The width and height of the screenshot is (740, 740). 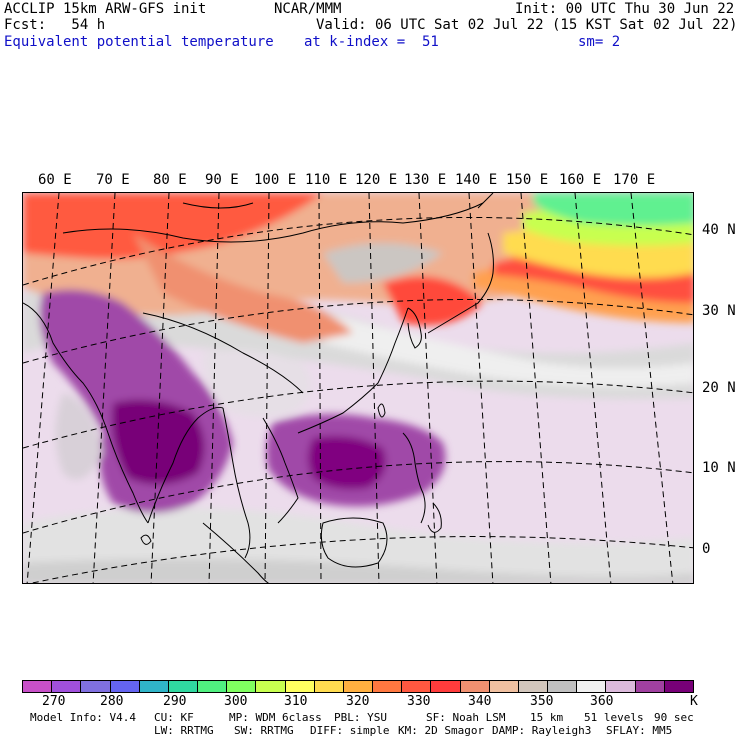 What do you see at coordinates (614, 717) in the screenshot?
I see `model-info-levels: 51 levels` at bounding box center [614, 717].